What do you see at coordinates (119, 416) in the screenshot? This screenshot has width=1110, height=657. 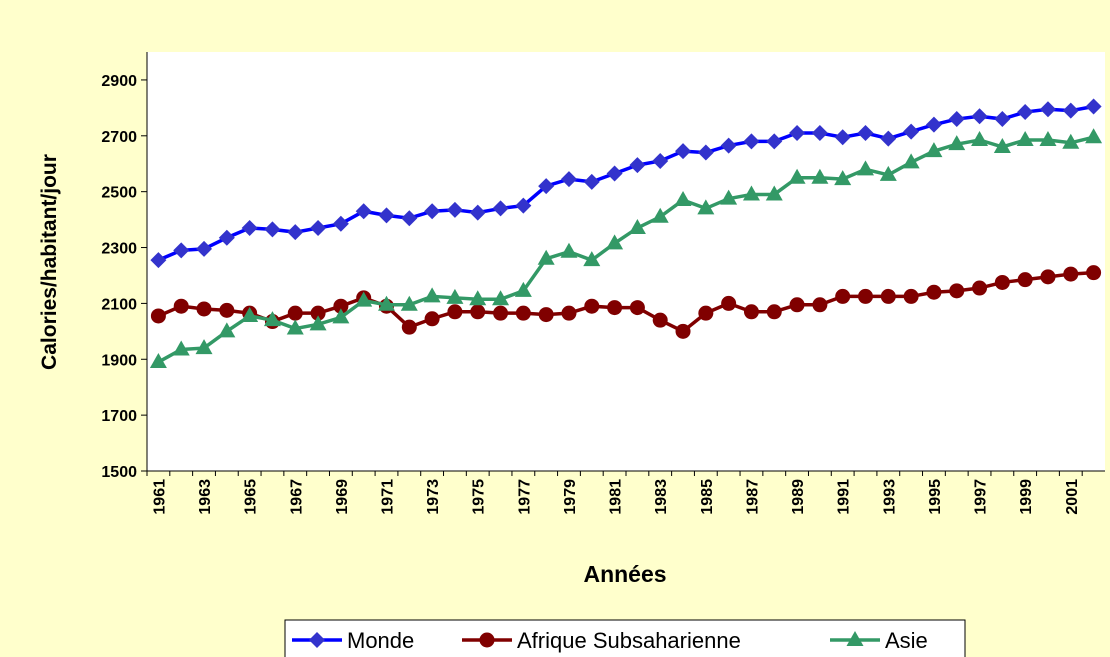 I see `y-tick-label: 1700` at bounding box center [119, 416].